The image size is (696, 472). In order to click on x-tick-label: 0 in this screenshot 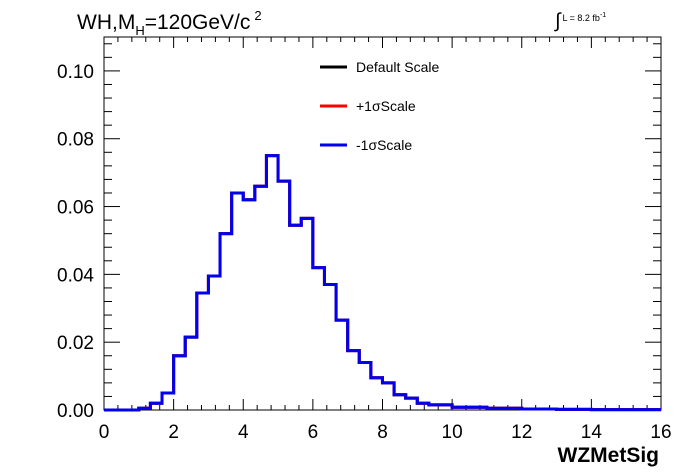, I will do `click(104, 432)`.